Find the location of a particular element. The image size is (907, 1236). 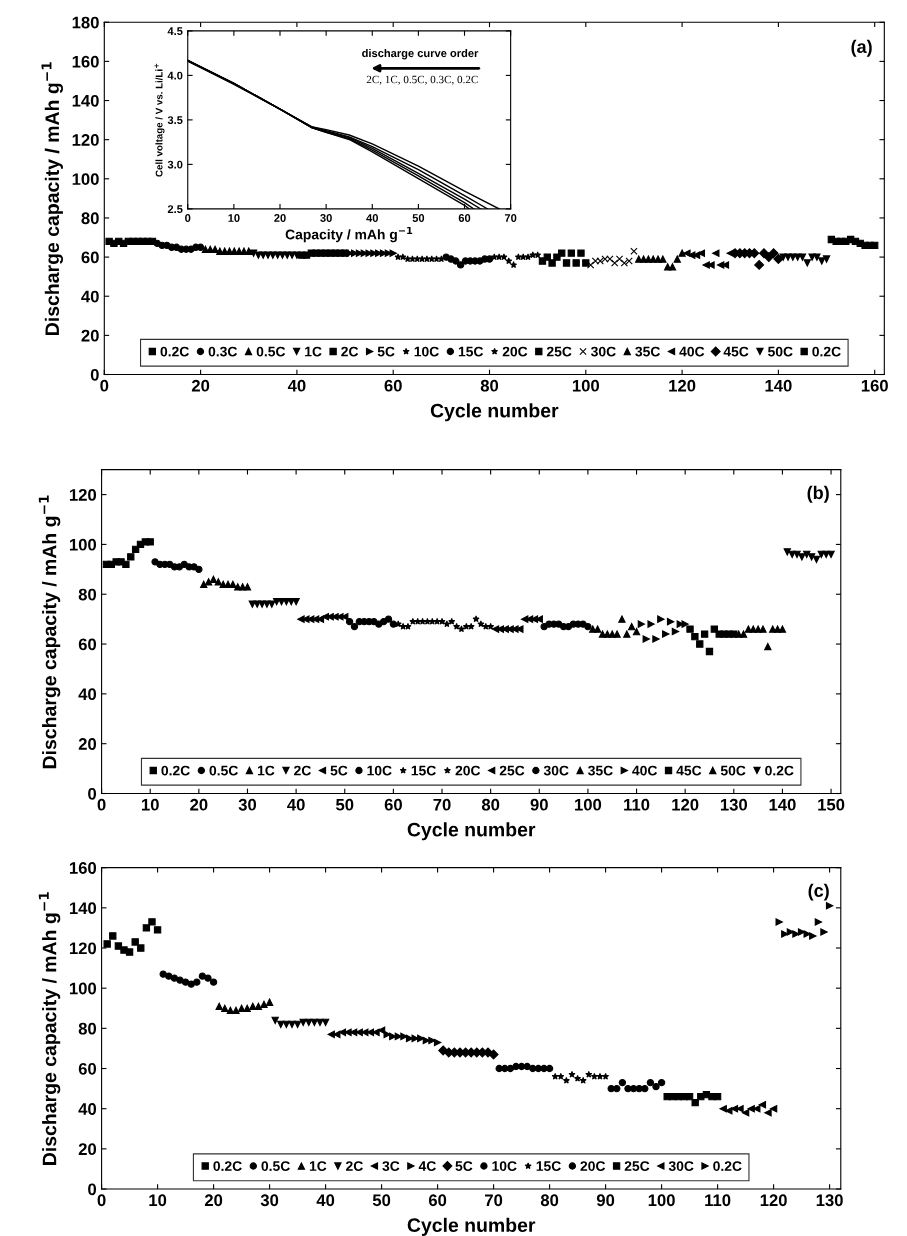

x-tick-label: 140 is located at coordinates (782, 804).